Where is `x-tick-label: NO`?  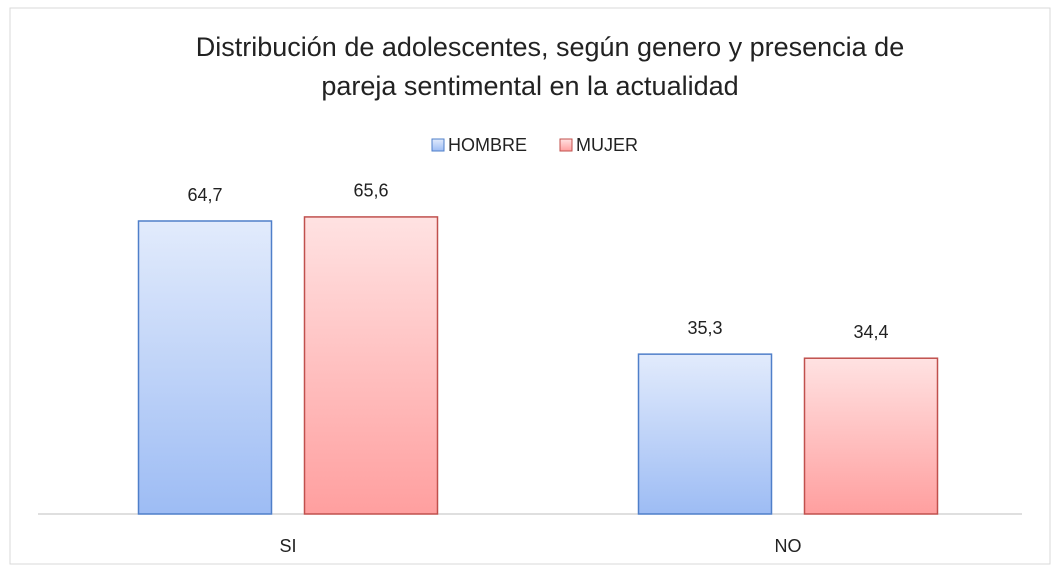
x-tick-label: NO is located at coordinates (788, 546).